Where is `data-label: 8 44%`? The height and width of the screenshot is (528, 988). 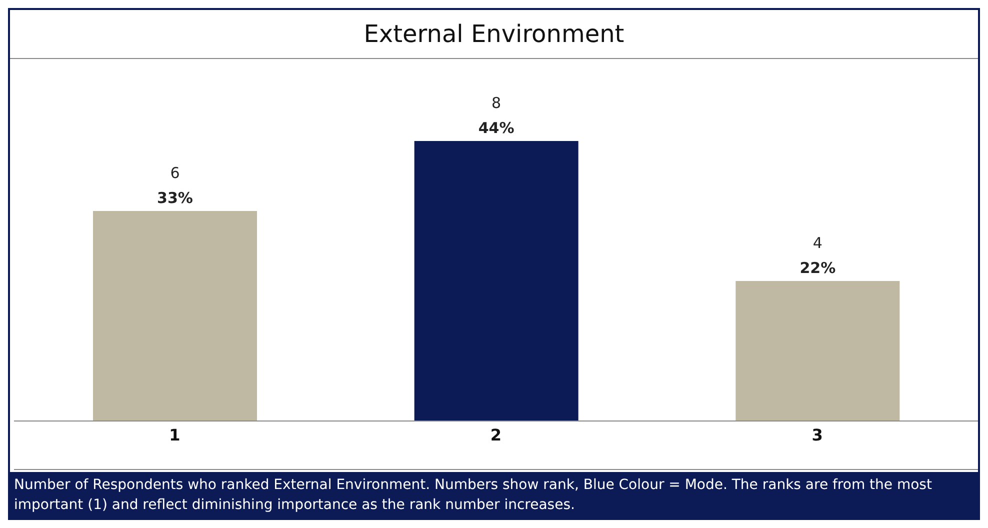 data-label: 8 44% is located at coordinates (496, 115).